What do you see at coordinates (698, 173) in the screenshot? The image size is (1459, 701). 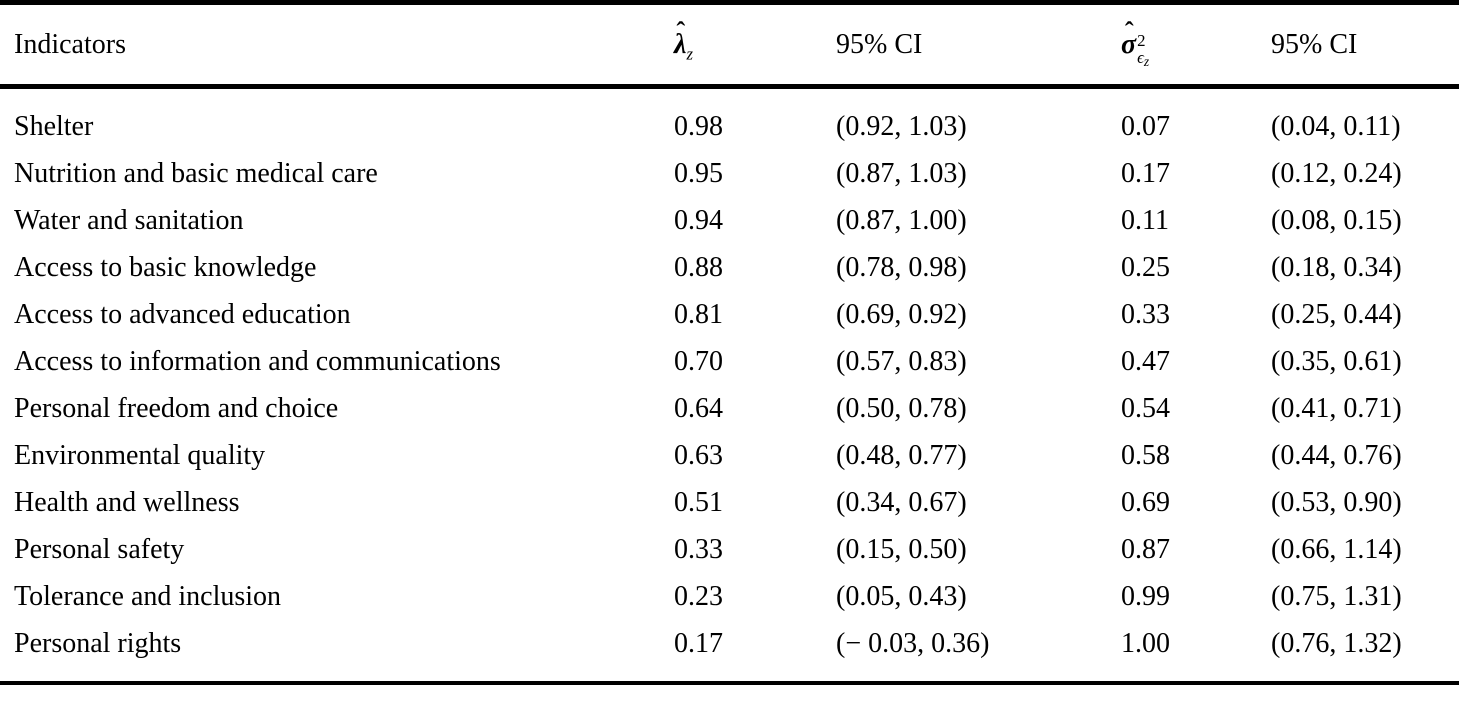 I see `cell-lambda: 0.95` at bounding box center [698, 173].